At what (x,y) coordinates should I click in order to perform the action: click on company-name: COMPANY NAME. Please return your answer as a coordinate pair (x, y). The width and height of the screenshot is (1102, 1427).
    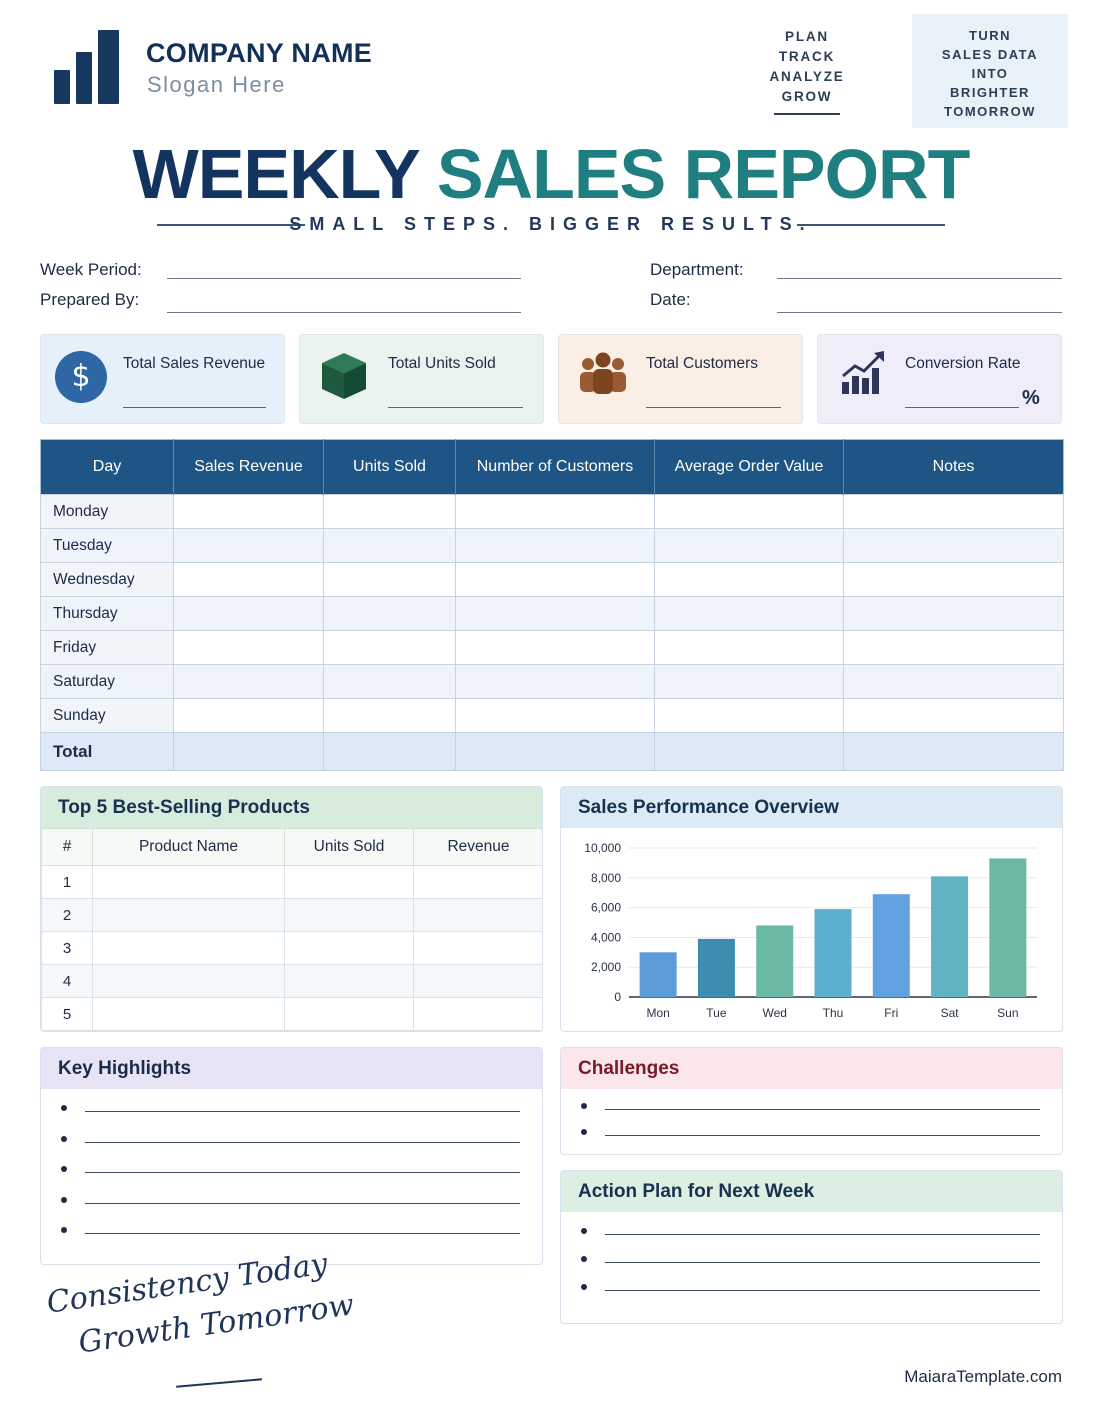
    Looking at the image, I should click on (259, 53).